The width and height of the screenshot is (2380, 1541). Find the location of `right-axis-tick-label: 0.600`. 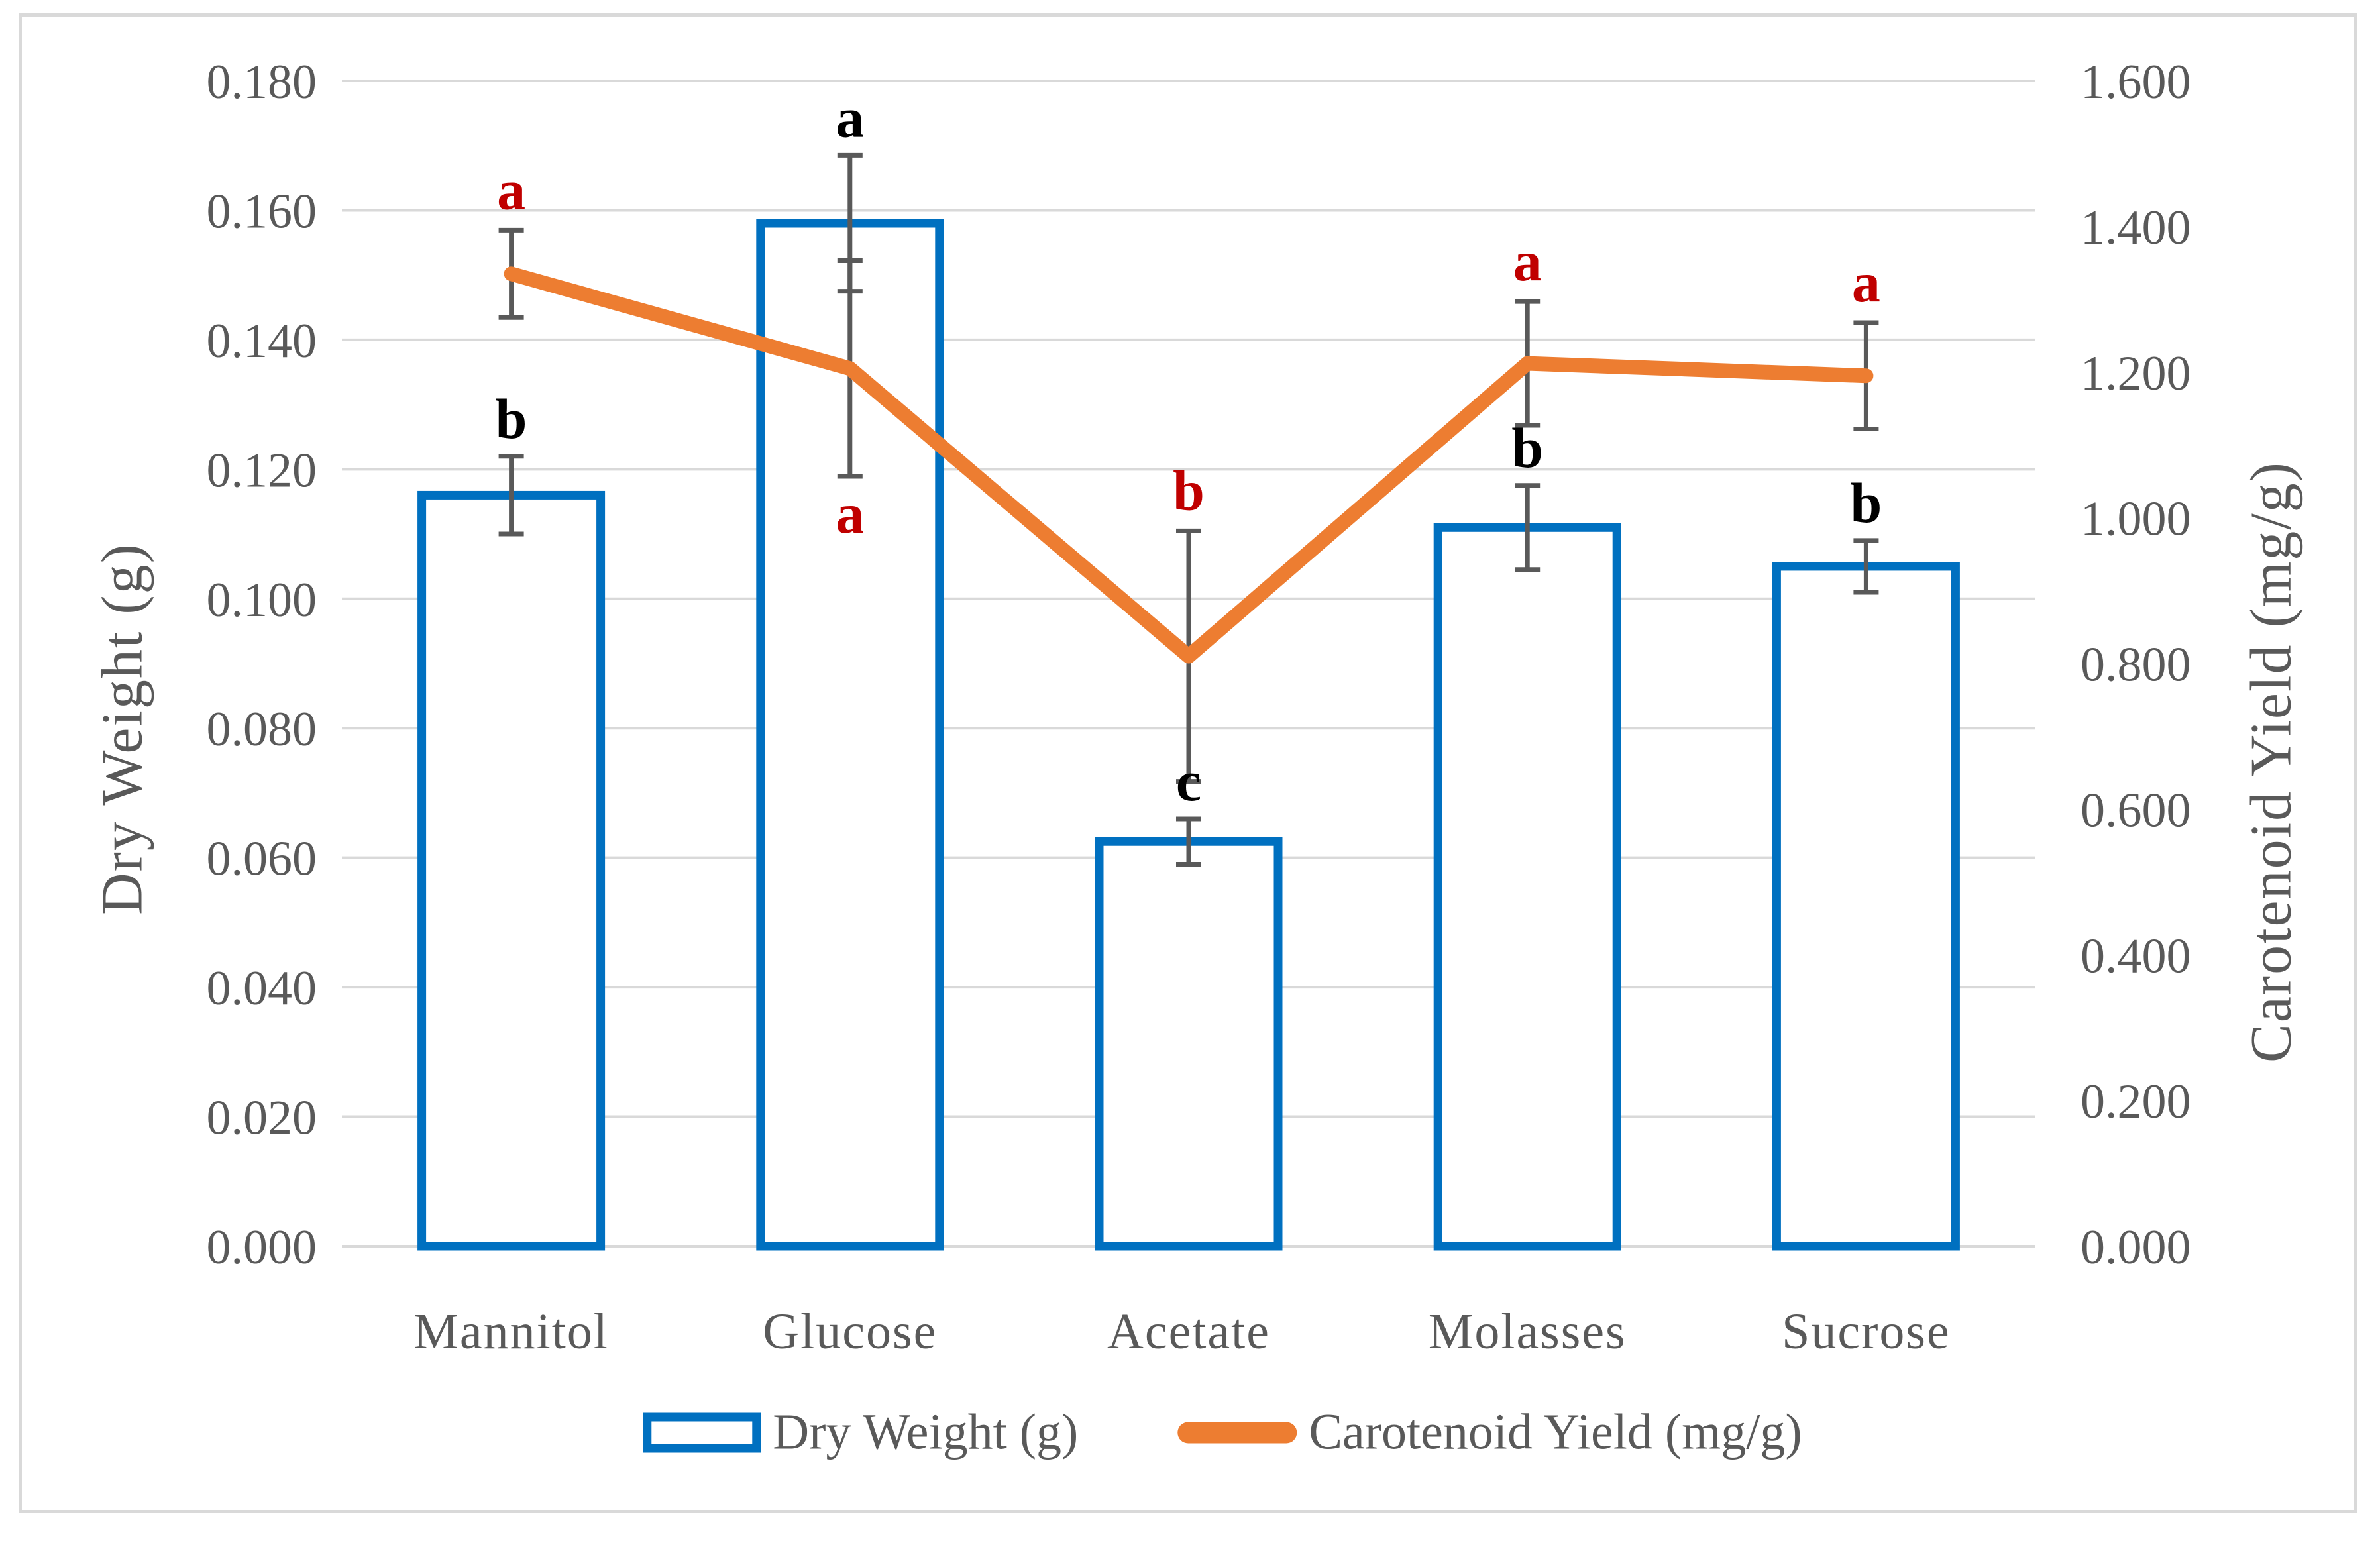

right-axis-tick-label: 0.600 is located at coordinates (2136, 810).